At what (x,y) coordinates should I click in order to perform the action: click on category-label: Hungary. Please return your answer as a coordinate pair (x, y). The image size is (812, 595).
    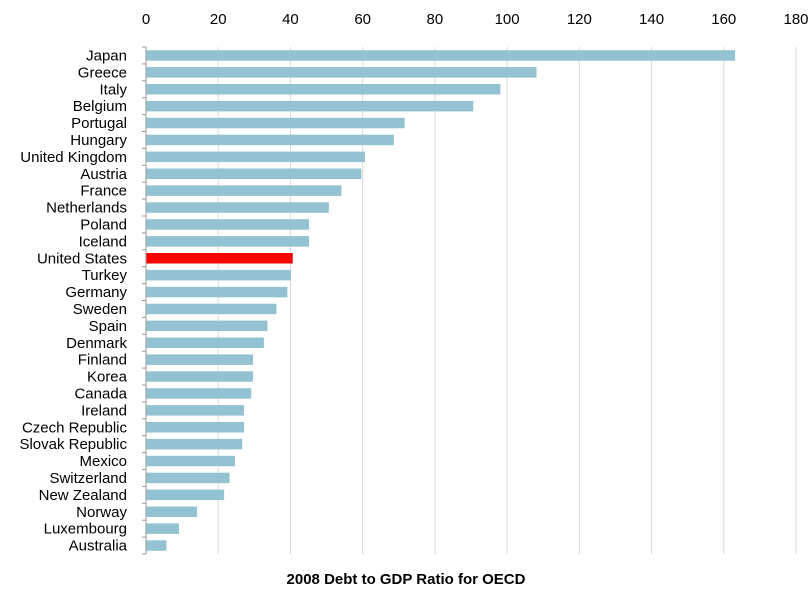
    Looking at the image, I should click on (98, 140).